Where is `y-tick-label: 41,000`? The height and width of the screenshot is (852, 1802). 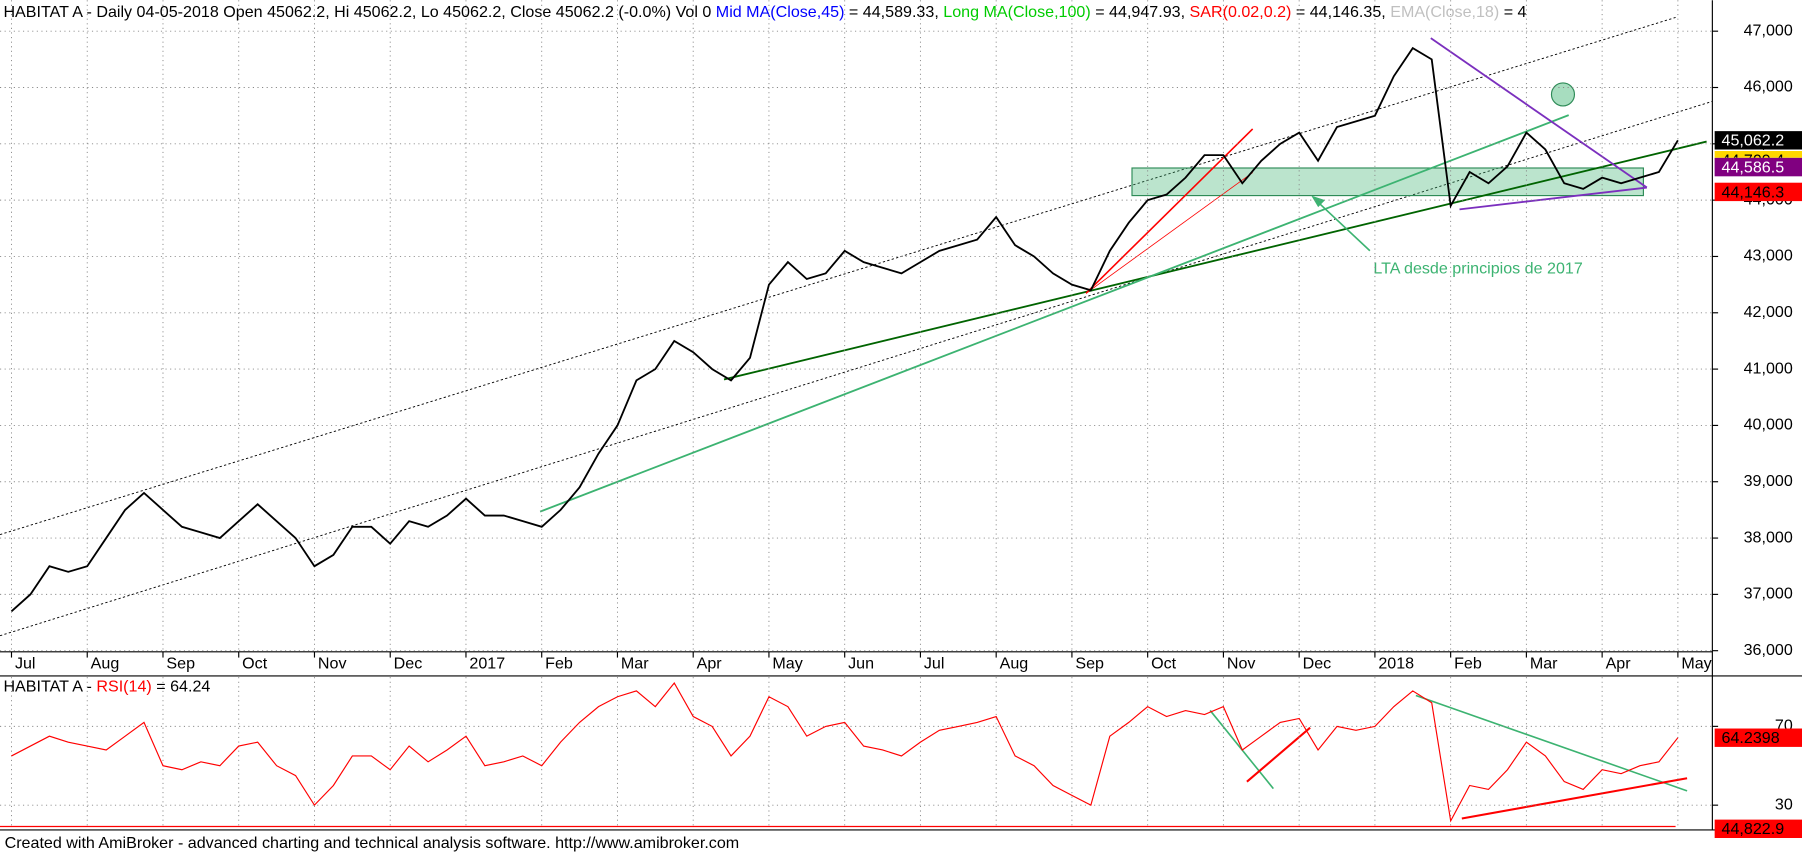 y-tick-label: 41,000 is located at coordinates (1768, 368).